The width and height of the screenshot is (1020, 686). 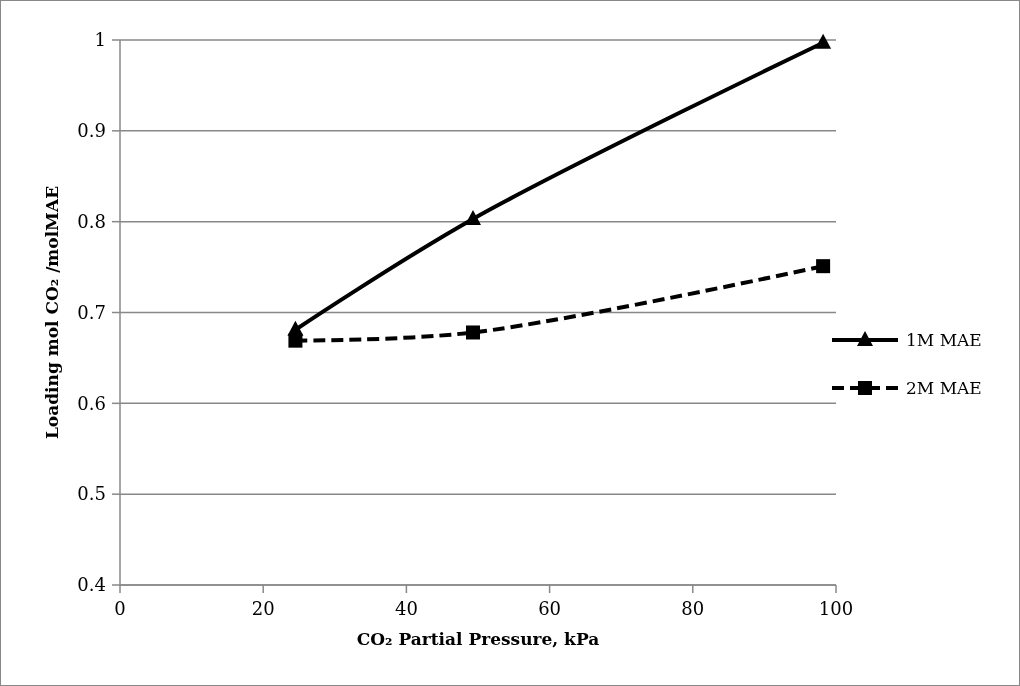 What do you see at coordinates (91, 131) in the screenshot?
I see `y-tick-label: 0.9` at bounding box center [91, 131].